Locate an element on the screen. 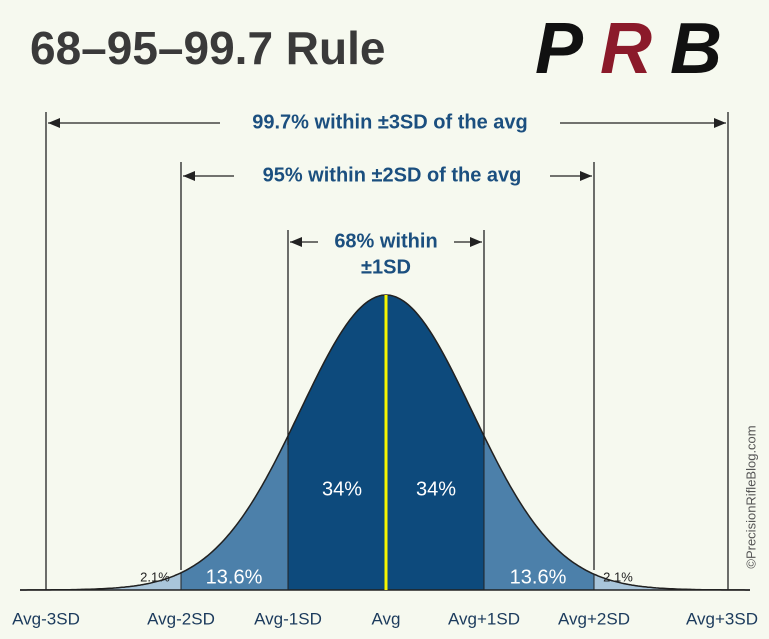  title: 68–95–99.7 Rule is located at coordinates (208, 48).